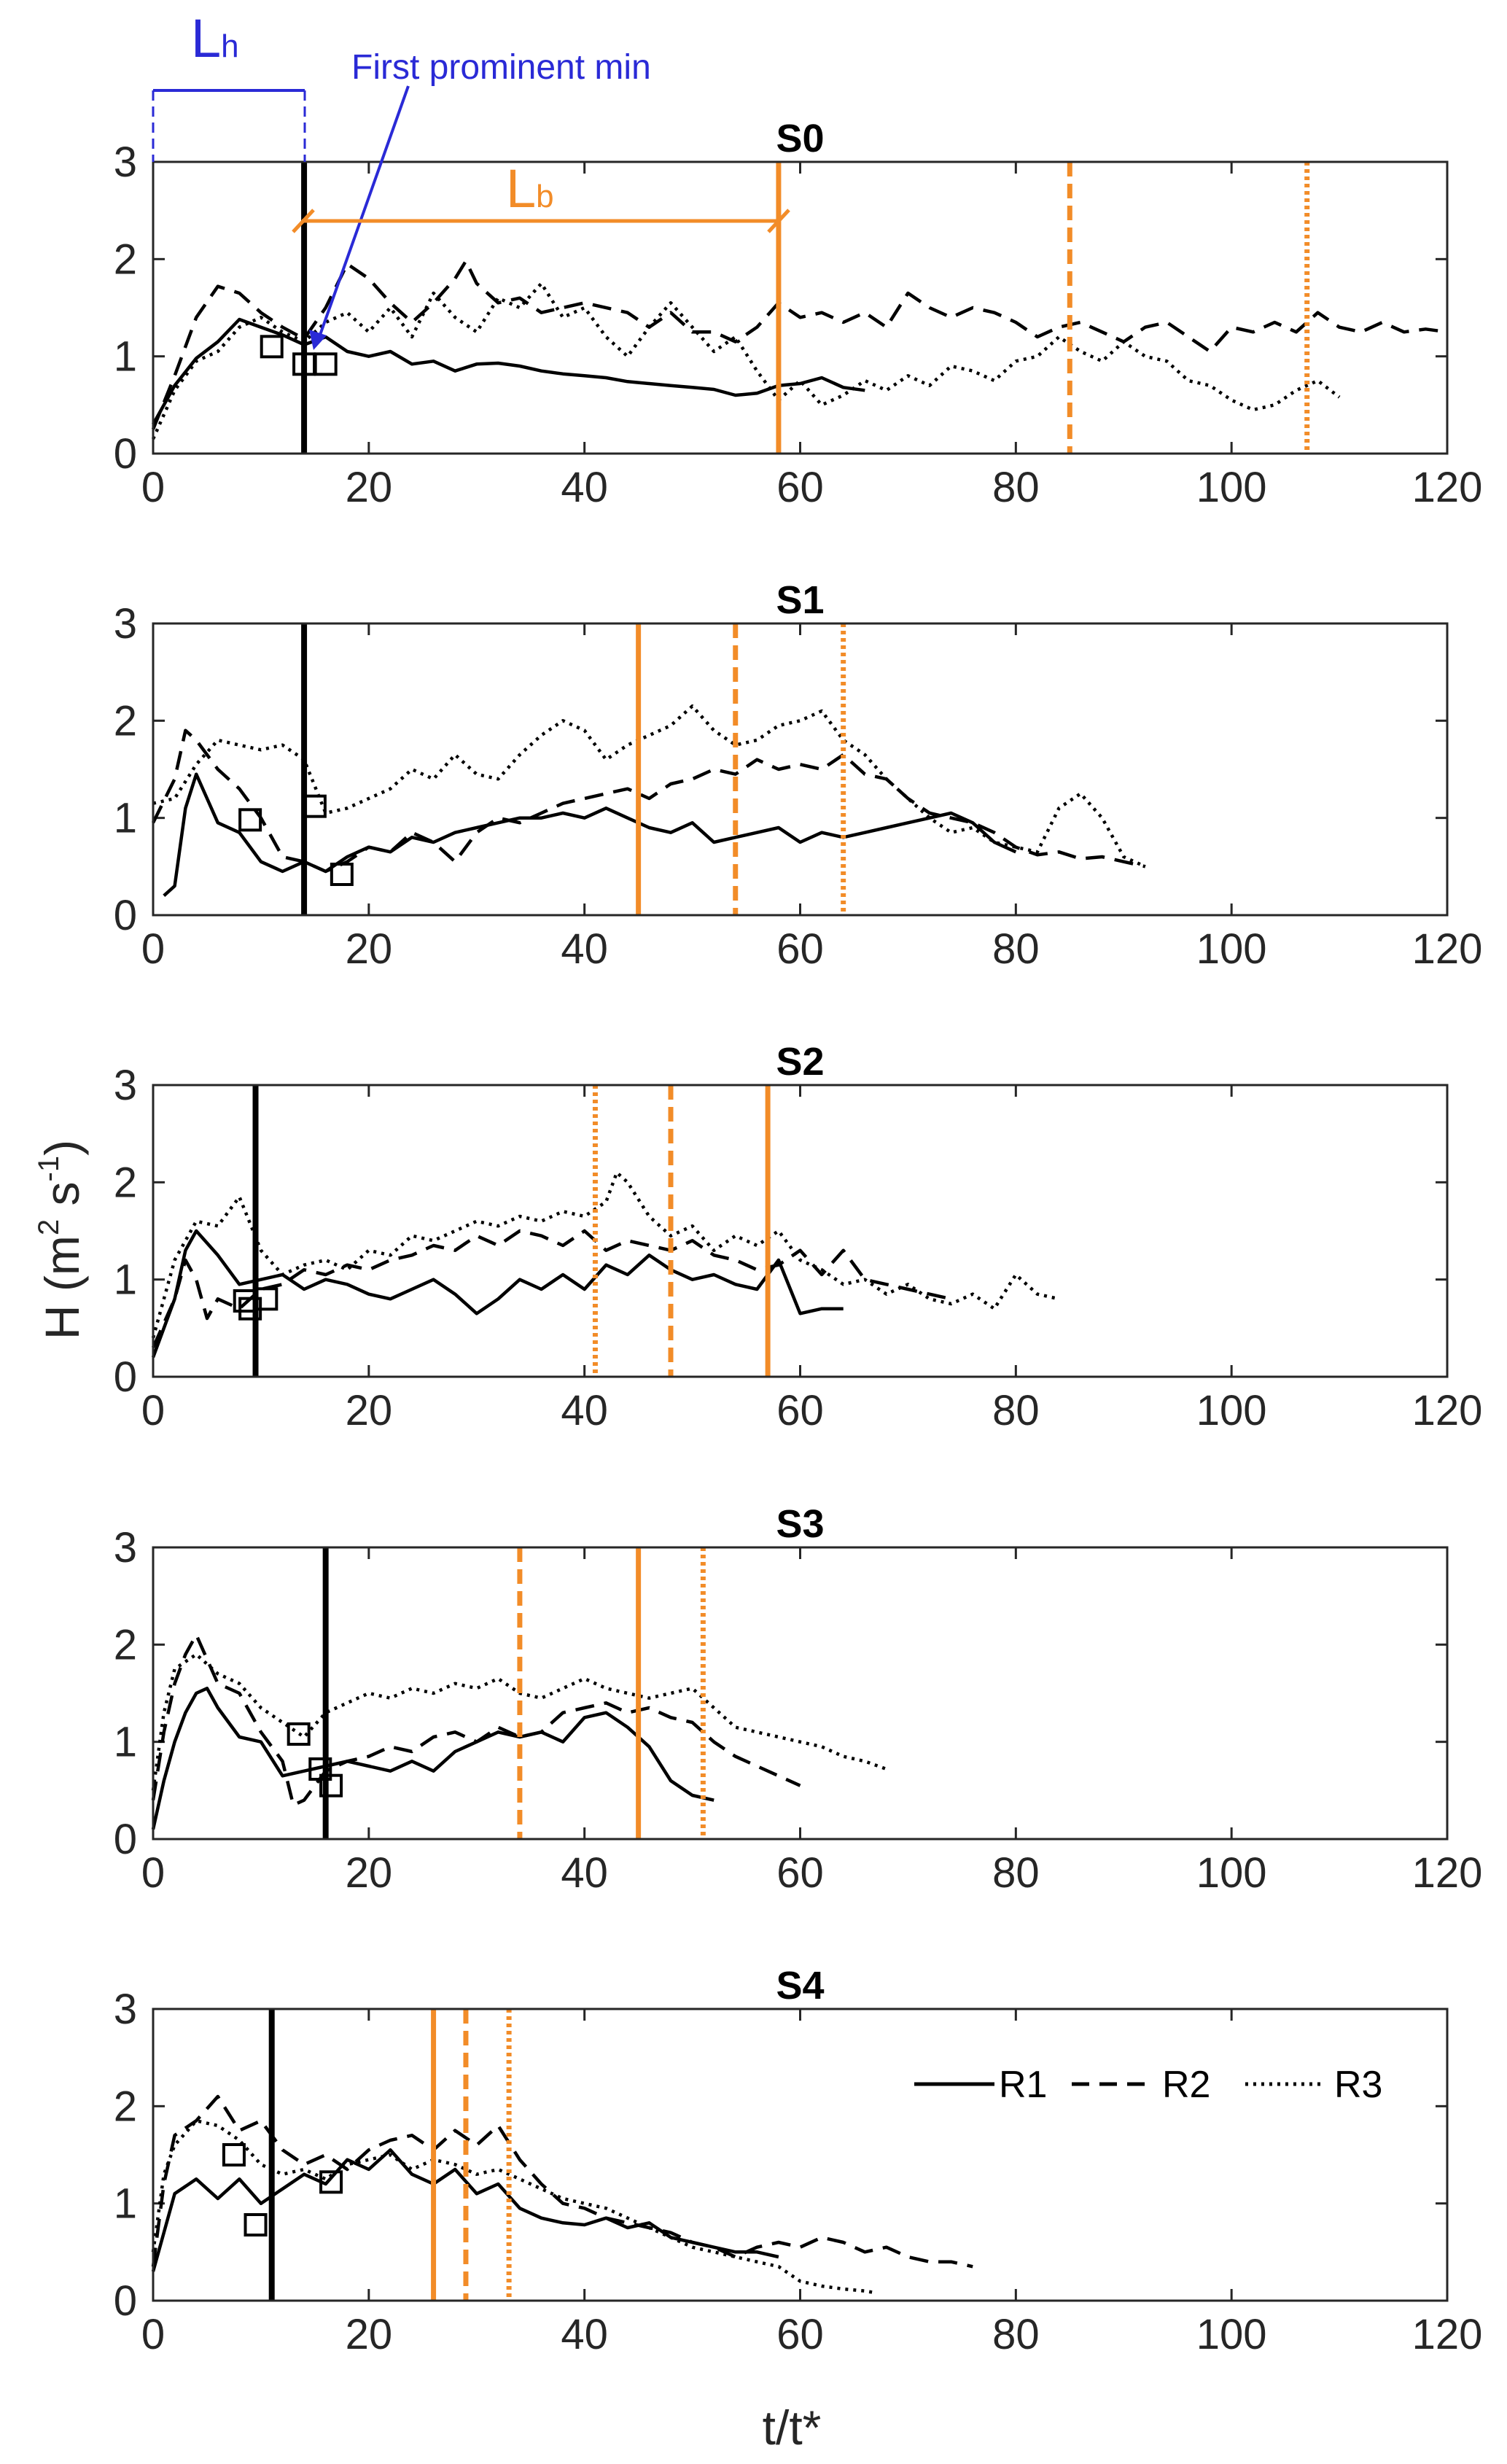 The height and width of the screenshot is (2464, 1507). I want to click on legend: R1 R2 R3, so click(1148, 2085).